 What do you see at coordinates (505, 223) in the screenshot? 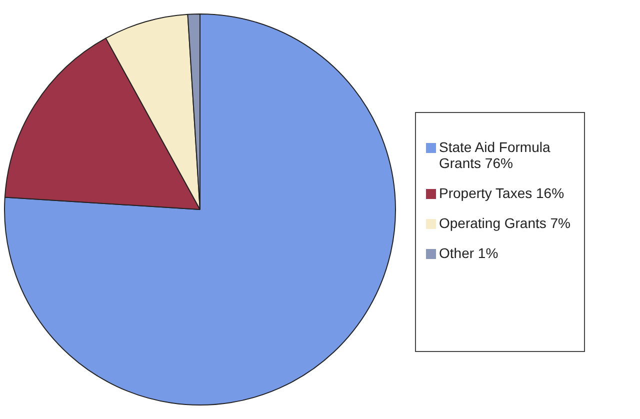
I see `legend-label: Operating Grants 7%` at bounding box center [505, 223].